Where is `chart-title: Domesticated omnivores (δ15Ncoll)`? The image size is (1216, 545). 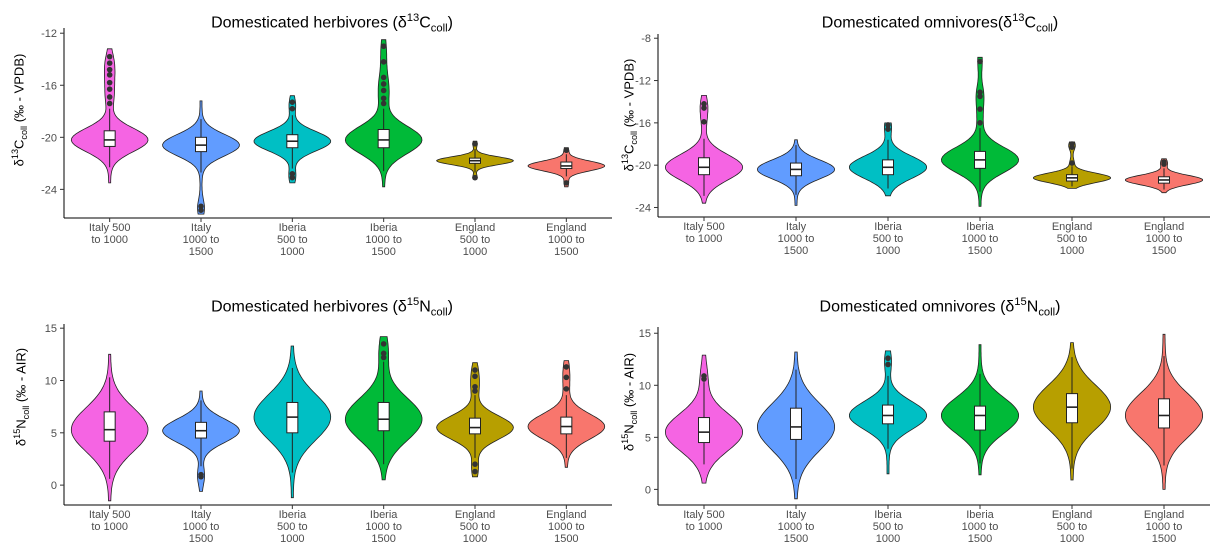 chart-title: Domesticated omnivores (δ15Ncoll) is located at coordinates (940, 307).